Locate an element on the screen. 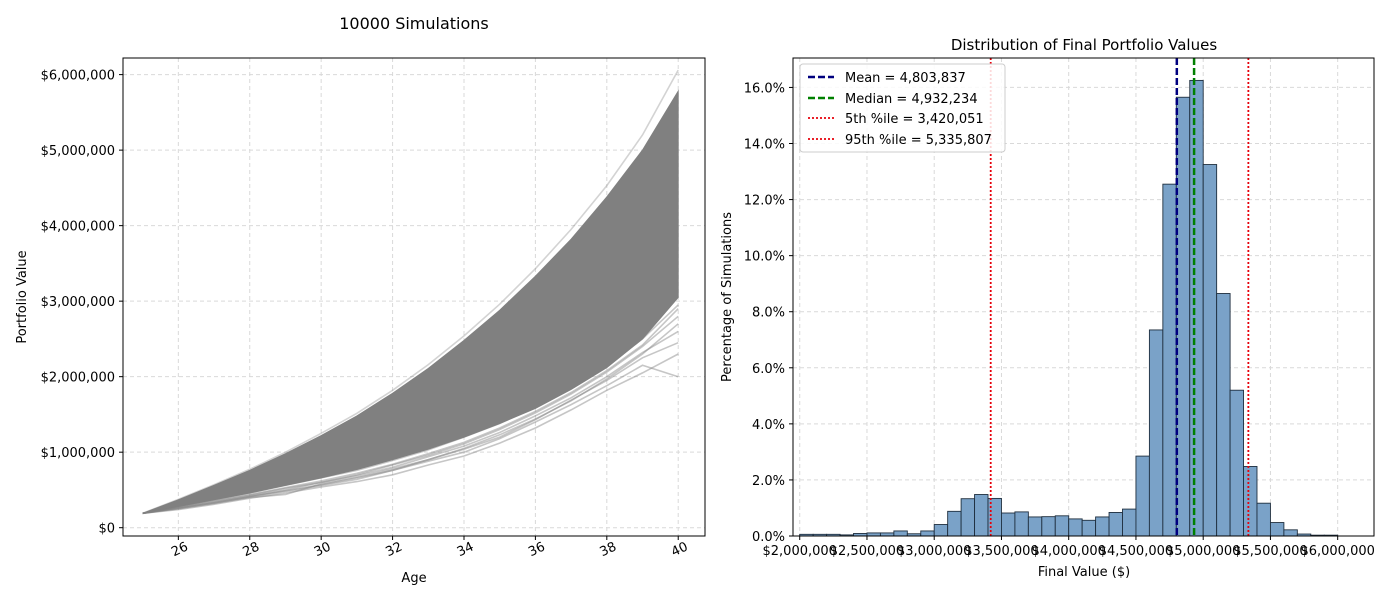 The width and height of the screenshot is (1400, 600). figure-suptitle: 10000 Simulations is located at coordinates (414, 23).